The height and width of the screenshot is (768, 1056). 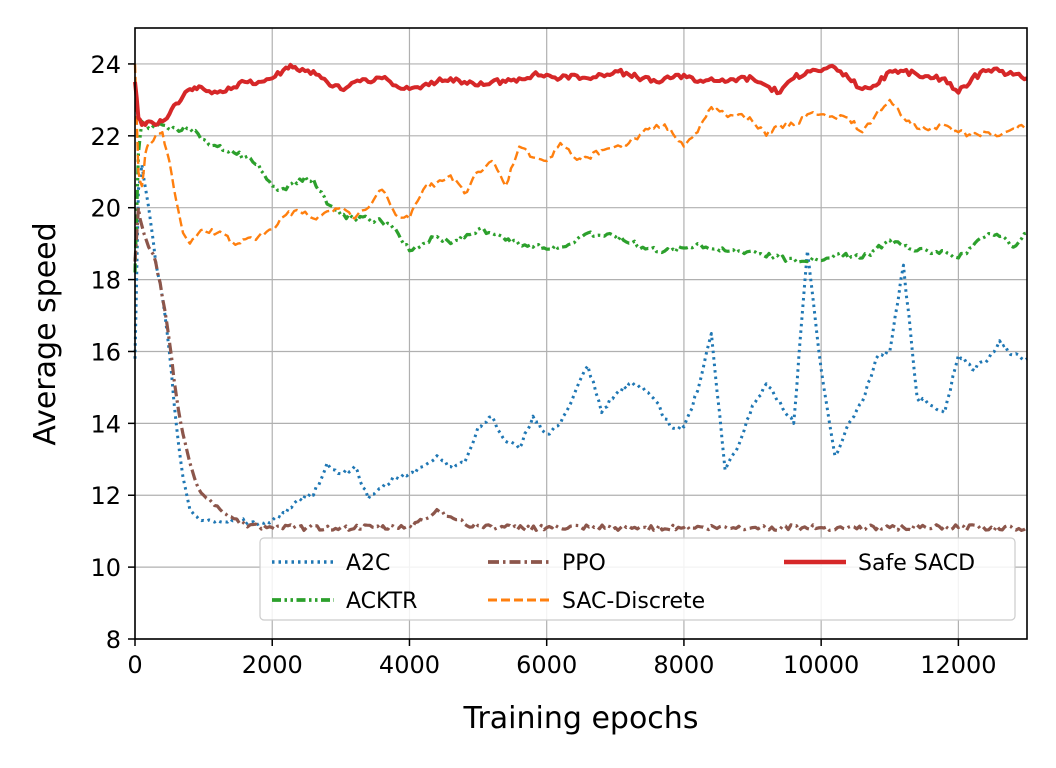 What do you see at coordinates (821, 665) in the screenshot?
I see `x-tick-label: 10000` at bounding box center [821, 665].